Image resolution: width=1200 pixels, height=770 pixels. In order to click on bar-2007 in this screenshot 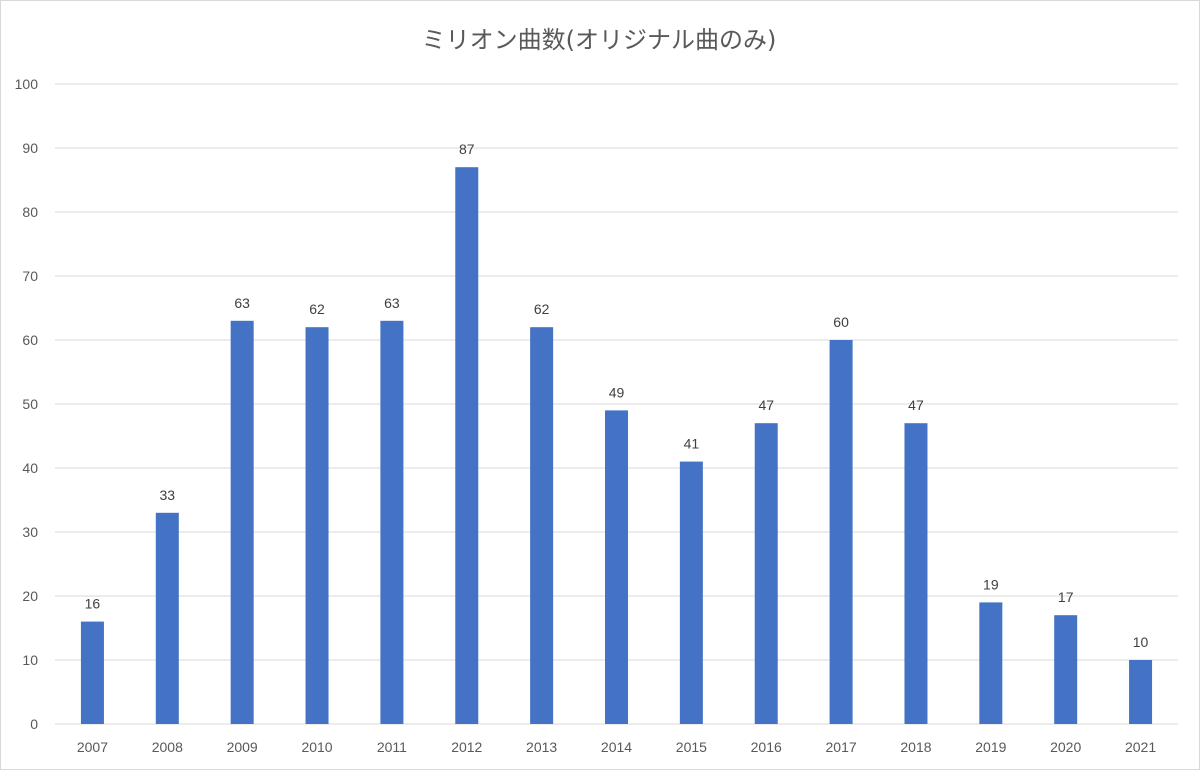, I will do `click(92, 672)`.